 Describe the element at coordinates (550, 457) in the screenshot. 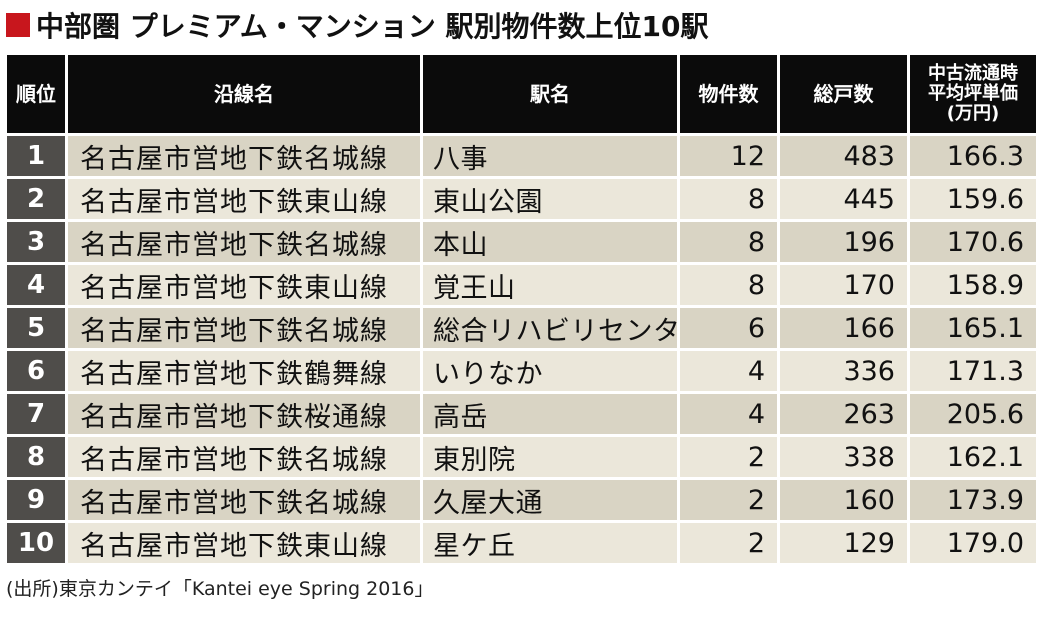

I see `cell-station: 東別院` at that location.